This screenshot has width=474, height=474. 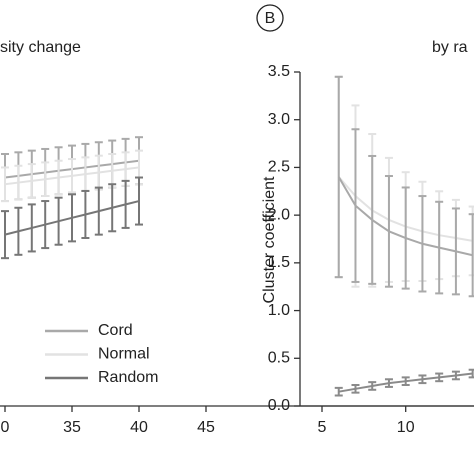 What do you see at coordinates (406, 427) in the screenshot?
I see `x-tick-label: 10` at bounding box center [406, 427].